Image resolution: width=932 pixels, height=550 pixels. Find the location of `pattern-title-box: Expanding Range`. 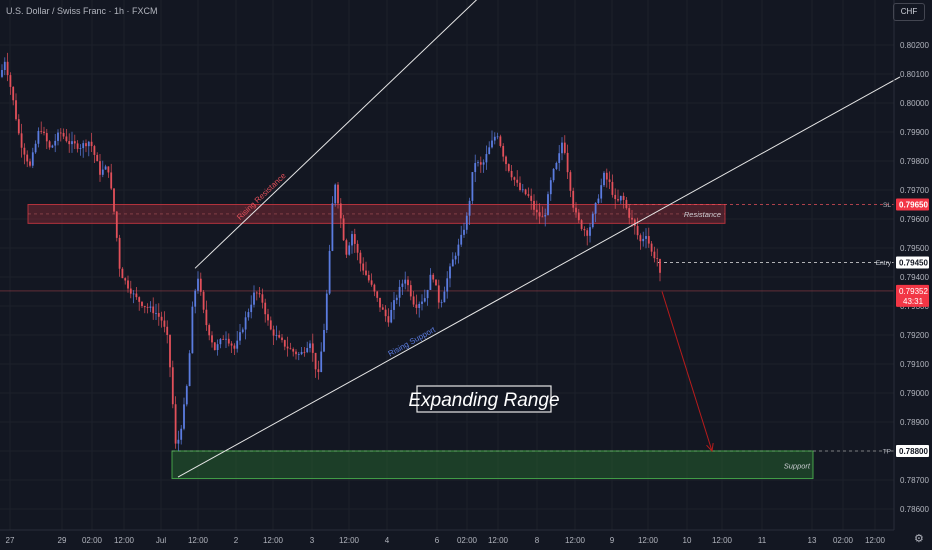

pattern-title-box: Expanding Range is located at coordinates (484, 399).